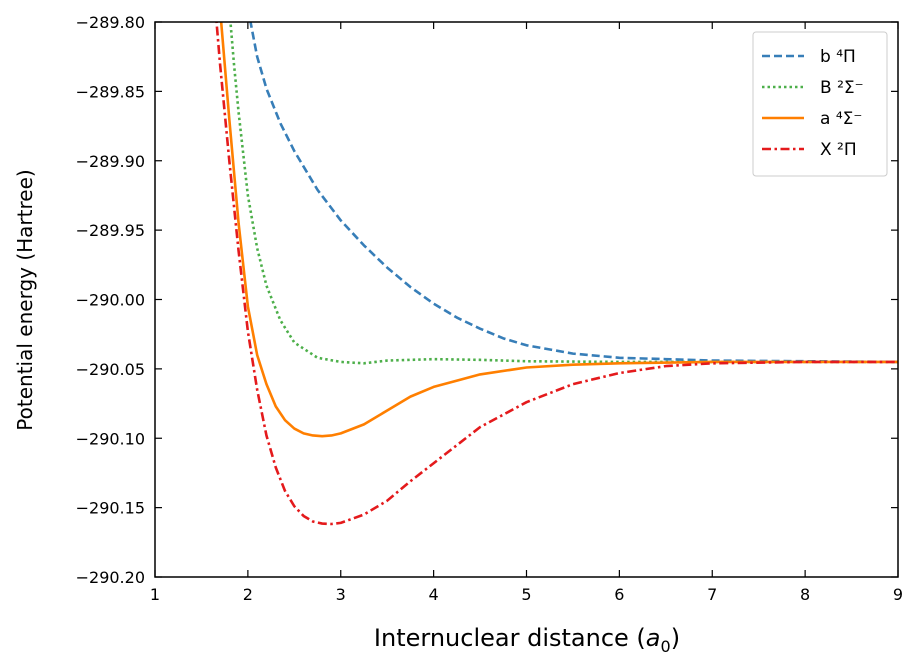 The image size is (920, 668). Describe the element at coordinates (805, 594) in the screenshot. I see `x-tick-label: 8` at that location.